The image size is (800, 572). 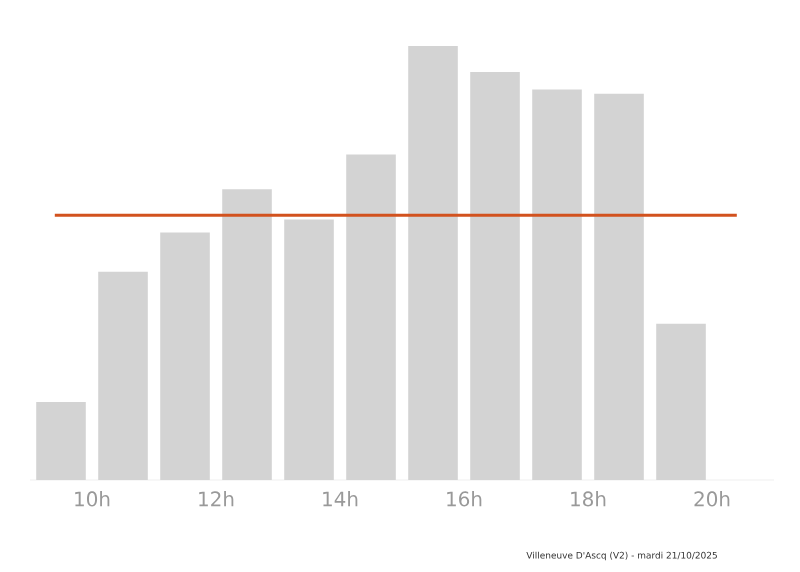 I want to click on x-tick-label: 20h, so click(x=712, y=499).